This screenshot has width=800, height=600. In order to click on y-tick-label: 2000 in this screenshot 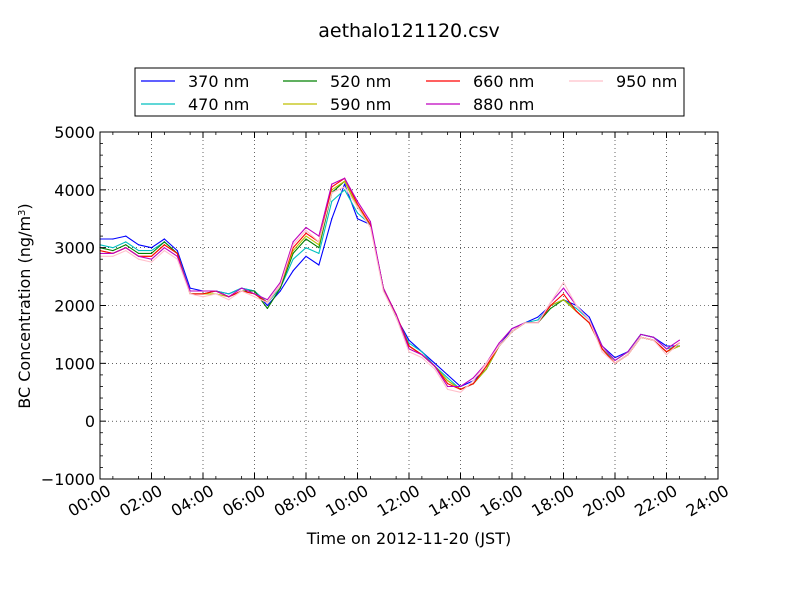, I will do `click(74, 306)`.